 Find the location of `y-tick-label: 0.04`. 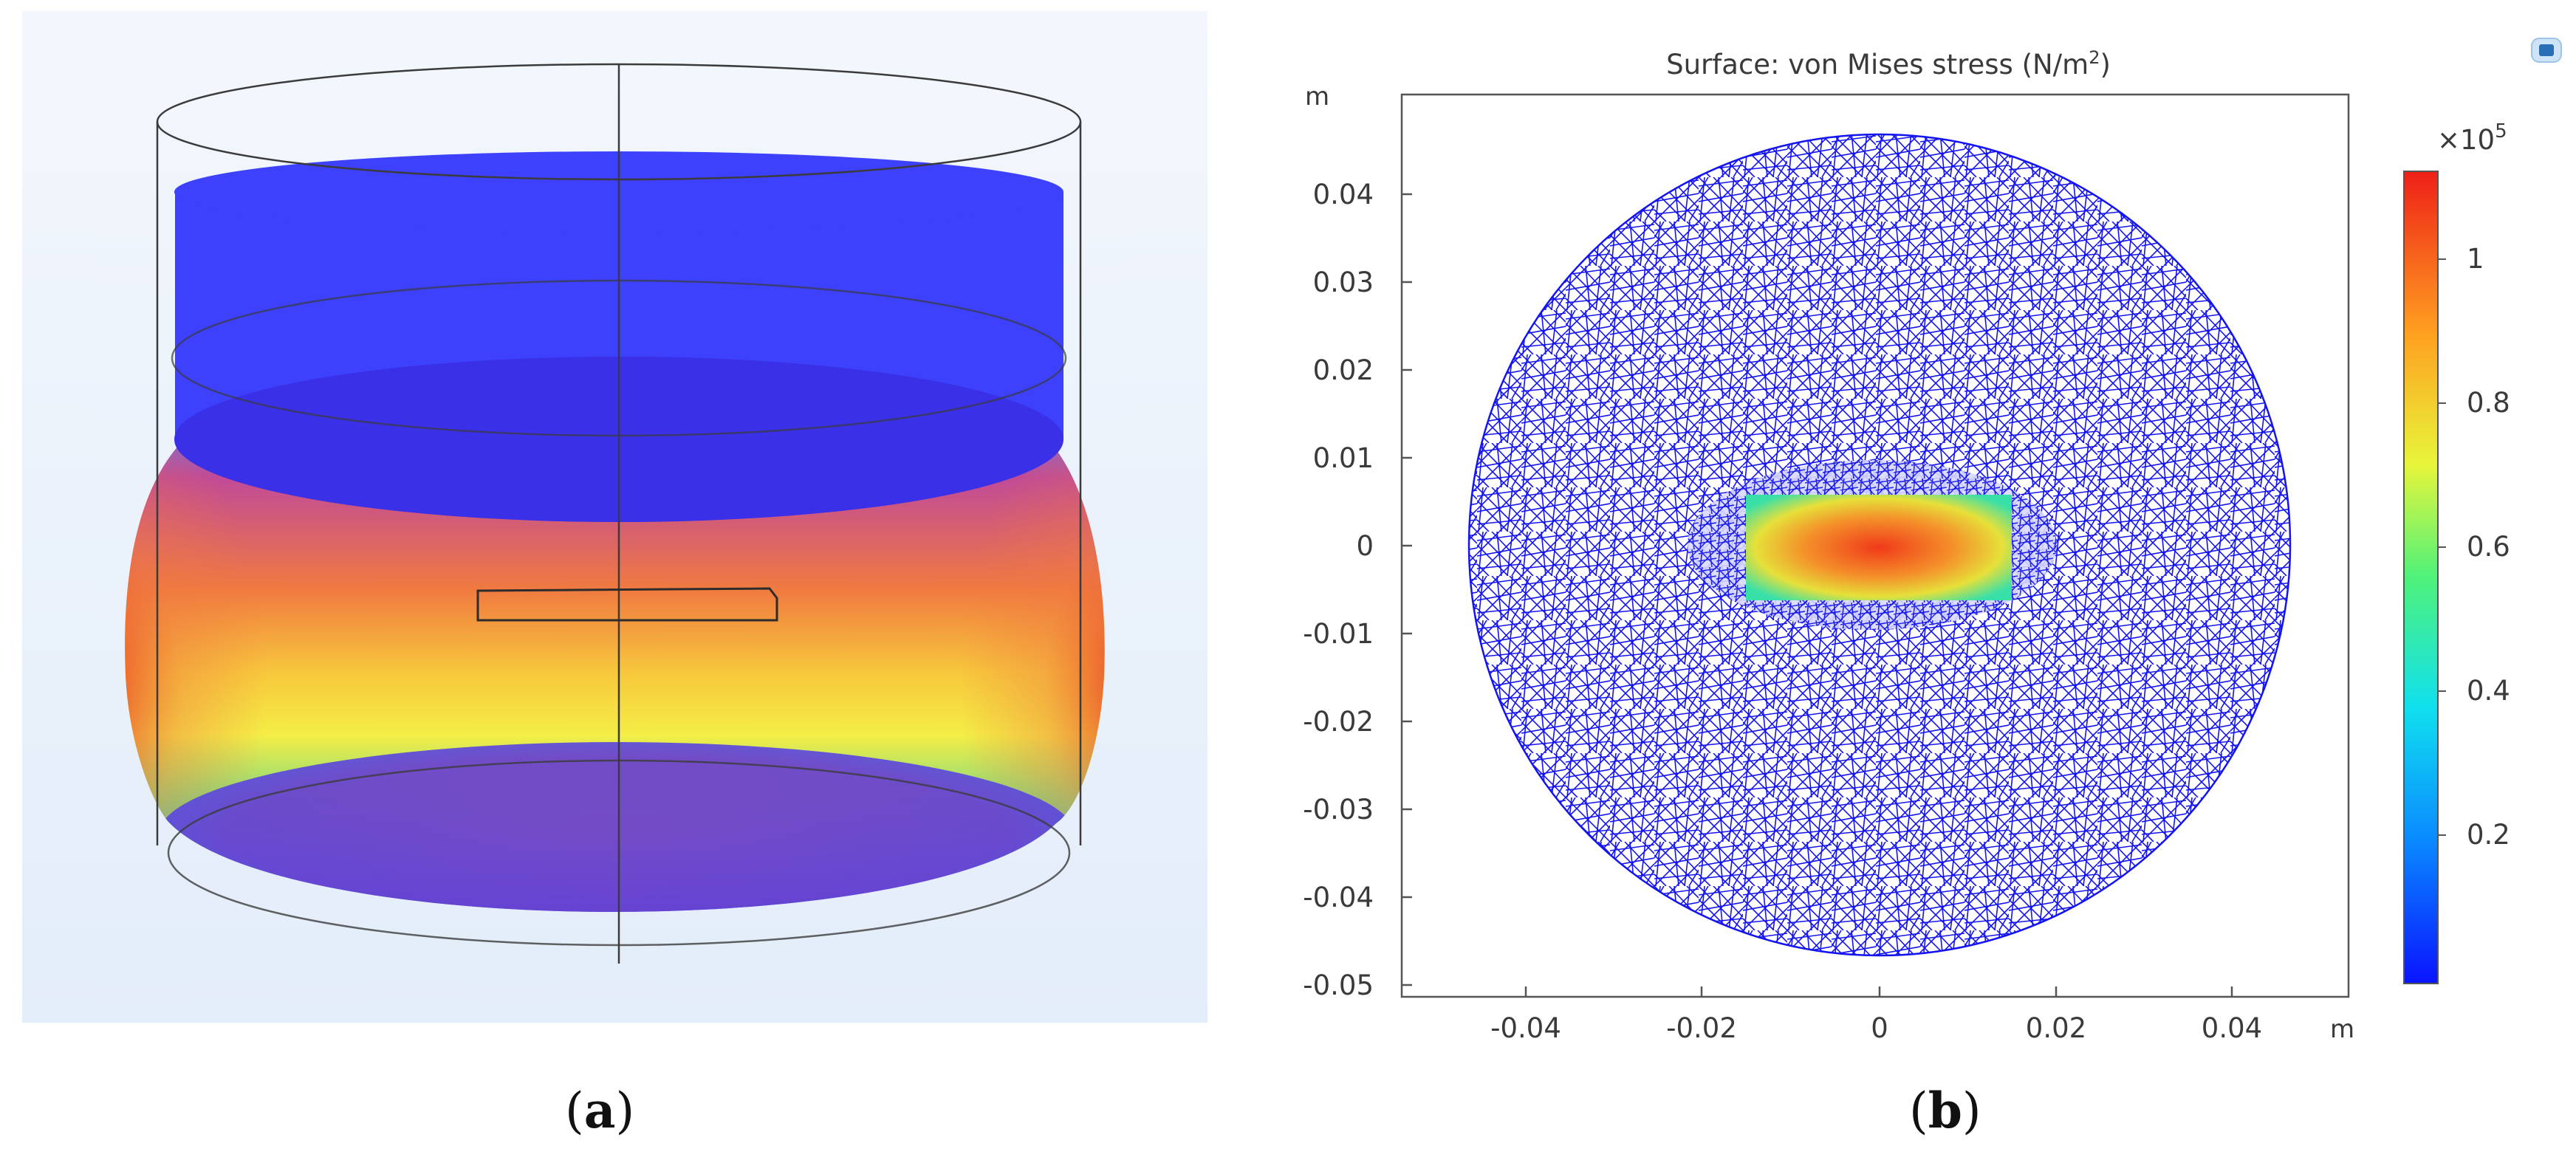

y-tick-label: 0.04 is located at coordinates (1343, 194).